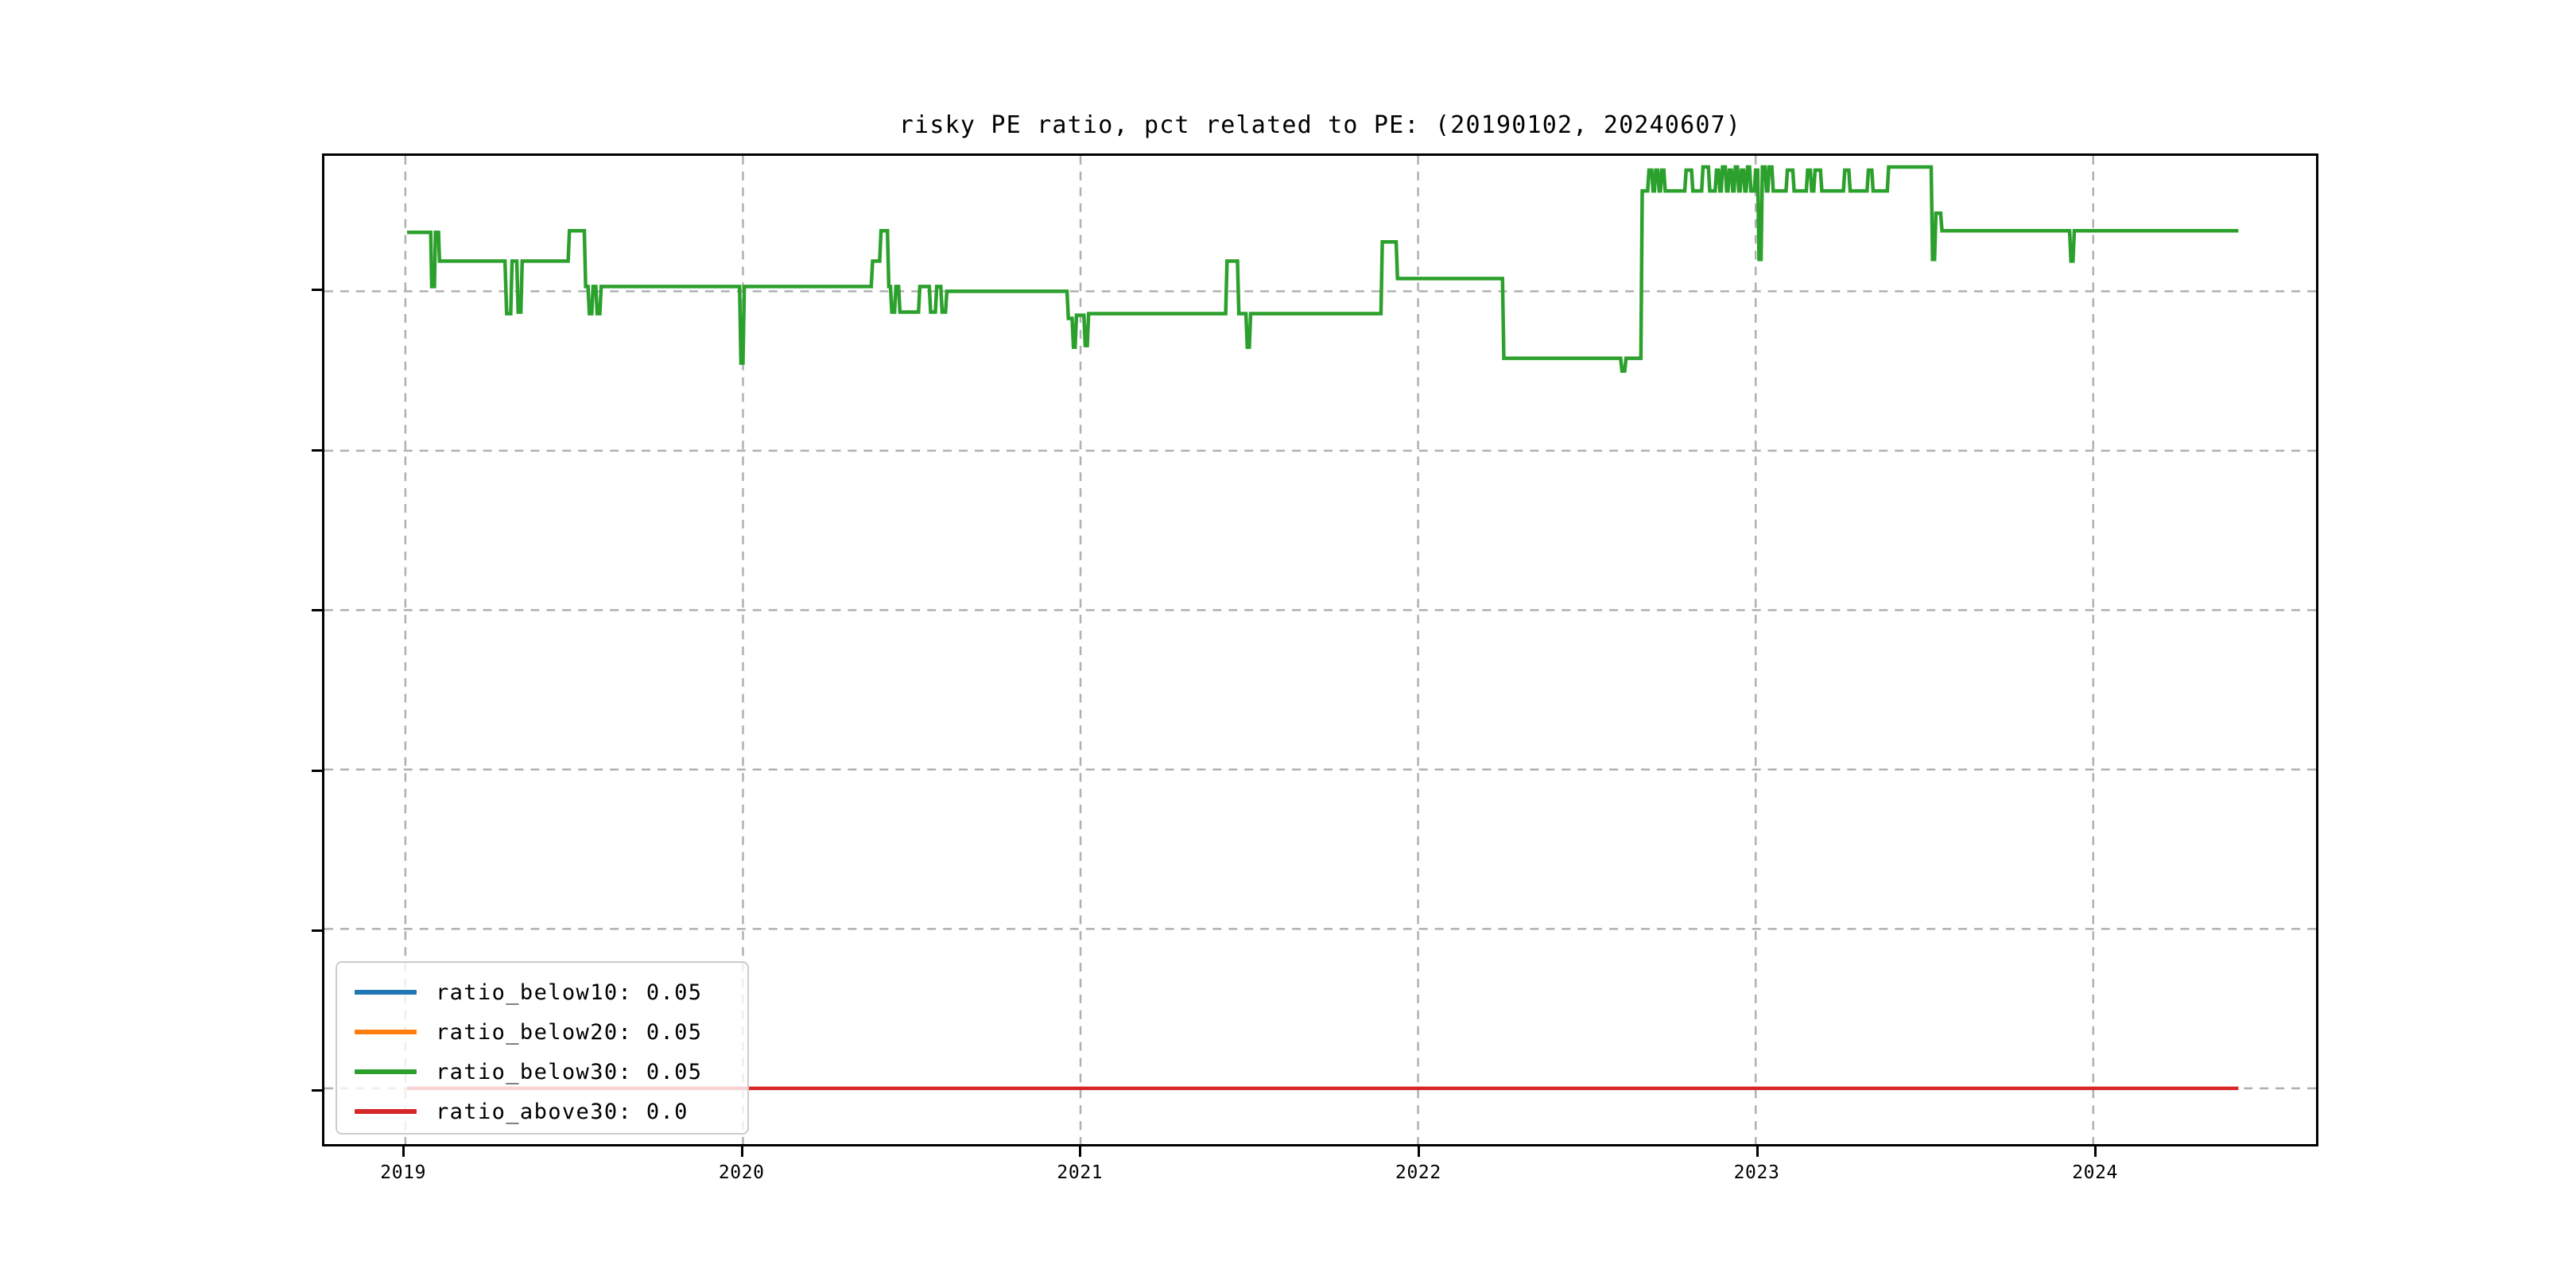  What do you see at coordinates (1081, 1172) in the screenshot?
I see `x-axis-tick-label: 2021` at bounding box center [1081, 1172].